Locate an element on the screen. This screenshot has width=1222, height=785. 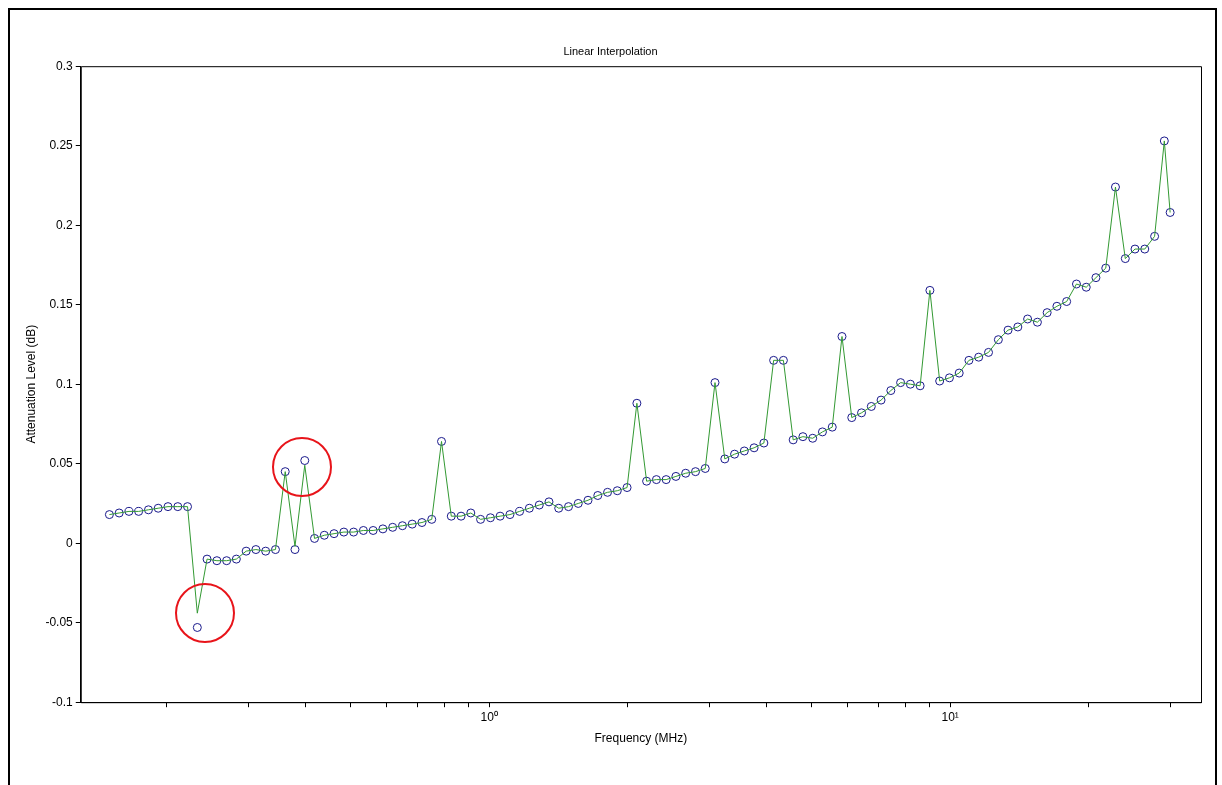
x-axis-title: Frequency (MHz) is located at coordinates (641, 738).